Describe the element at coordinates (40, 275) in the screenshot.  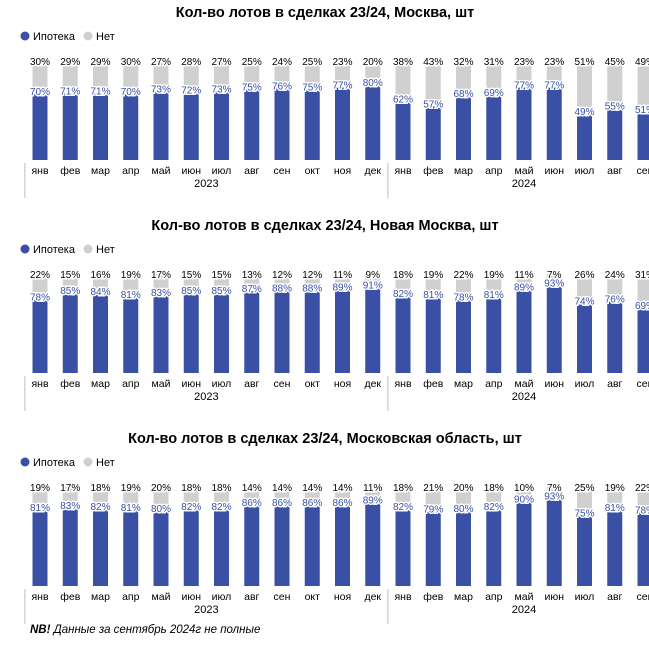
I see `chart2-label-none-1: 22%` at that location.